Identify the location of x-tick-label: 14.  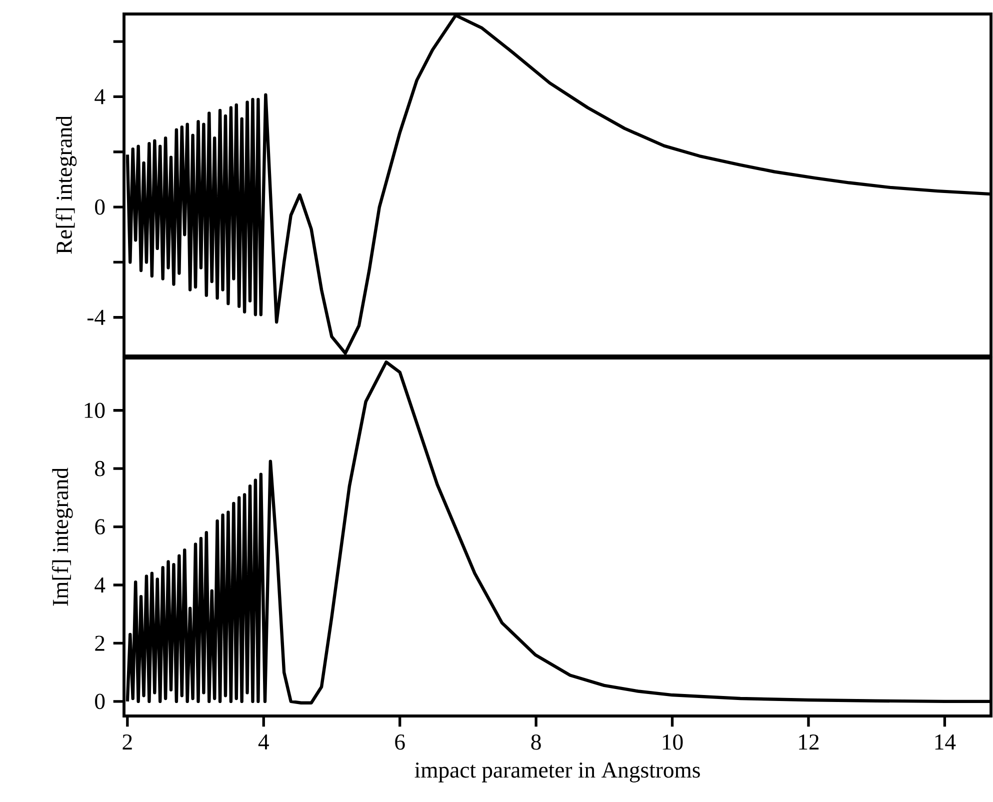
(945, 742).